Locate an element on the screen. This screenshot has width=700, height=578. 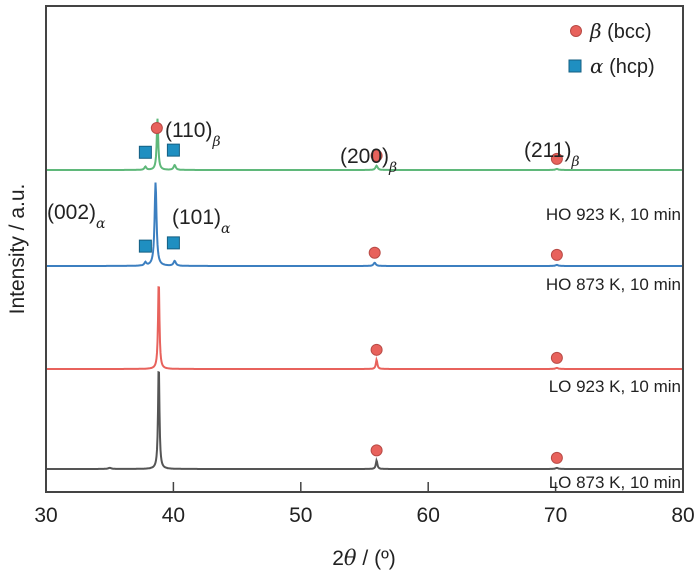
svg-text: (101)α is located at coordinates (201, 221).